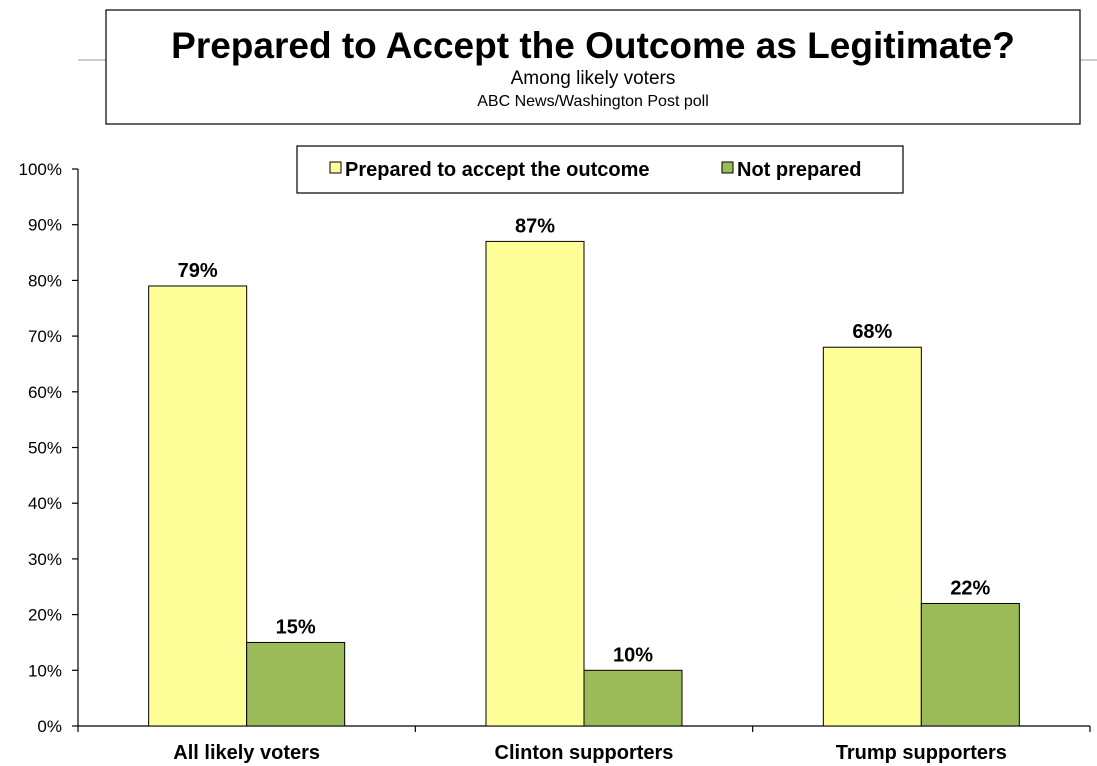 Image resolution: width=1097 pixels, height=766 pixels. What do you see at coordinates (45, 225) in the screenshot?
I see `y-tick-label: 90%` at bounding box center [45, 225].